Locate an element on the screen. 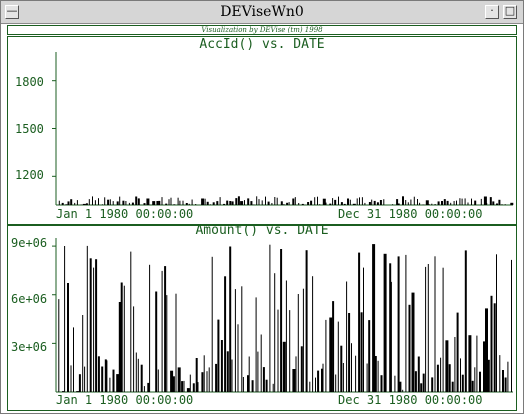 This screenshot has width=524, height=414. maximize-button: □ is located at coordinates (510, 12).